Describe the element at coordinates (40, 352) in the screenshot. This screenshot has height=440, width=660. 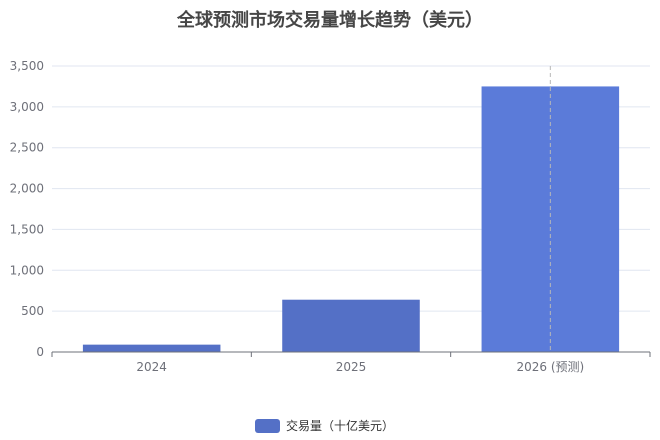
I see `y-tick-label: 0` at that location.